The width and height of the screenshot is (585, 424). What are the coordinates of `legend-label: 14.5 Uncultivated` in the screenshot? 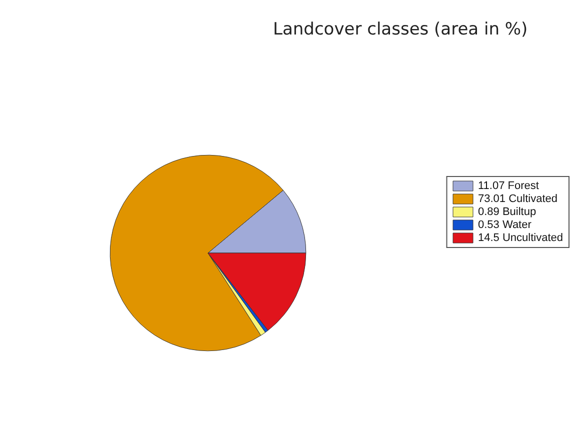 It's located at (520, 238).